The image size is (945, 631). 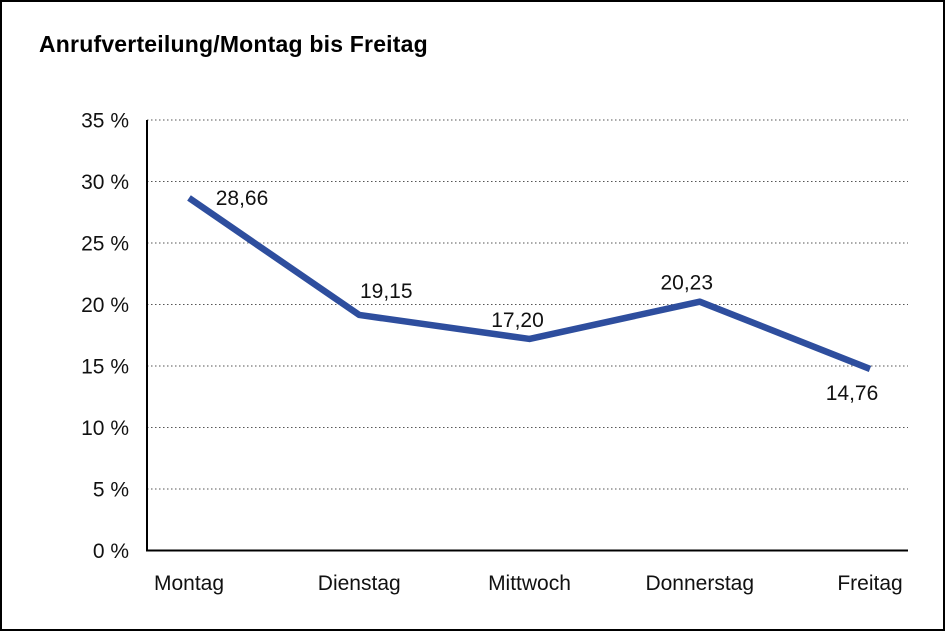 What do you see at coordinates (869, 583) in the screenshot?
I see `x-category-label: Freitag` at bounding box center [869, 583].